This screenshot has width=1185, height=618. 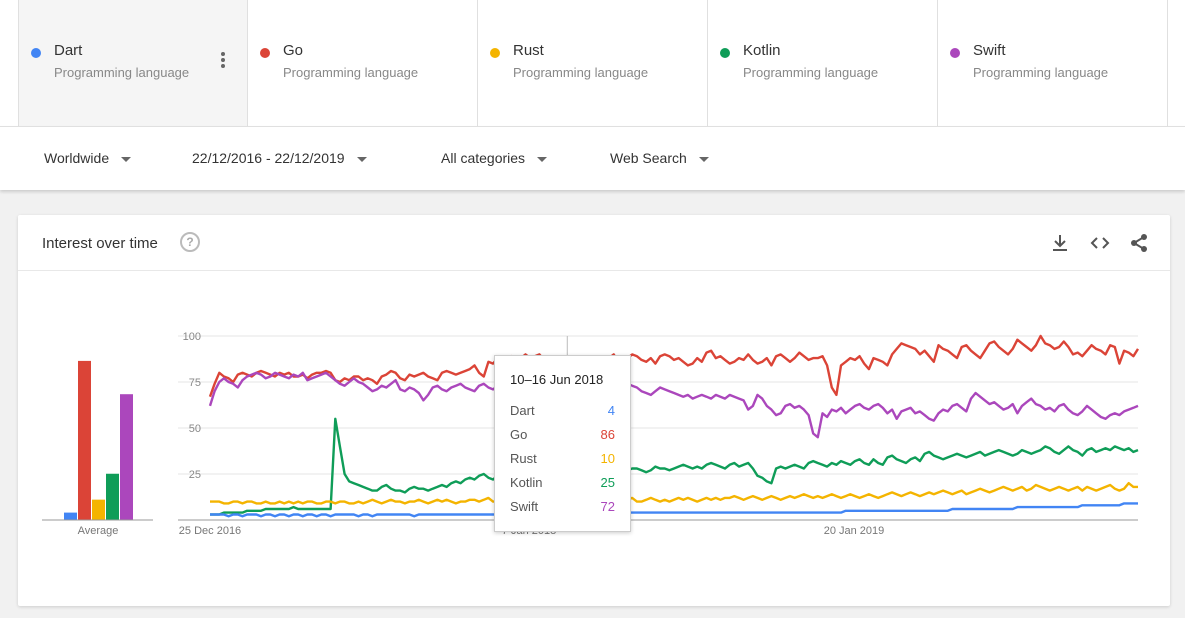 I want to click on term-name: Dart, so click(x=68, y=50).